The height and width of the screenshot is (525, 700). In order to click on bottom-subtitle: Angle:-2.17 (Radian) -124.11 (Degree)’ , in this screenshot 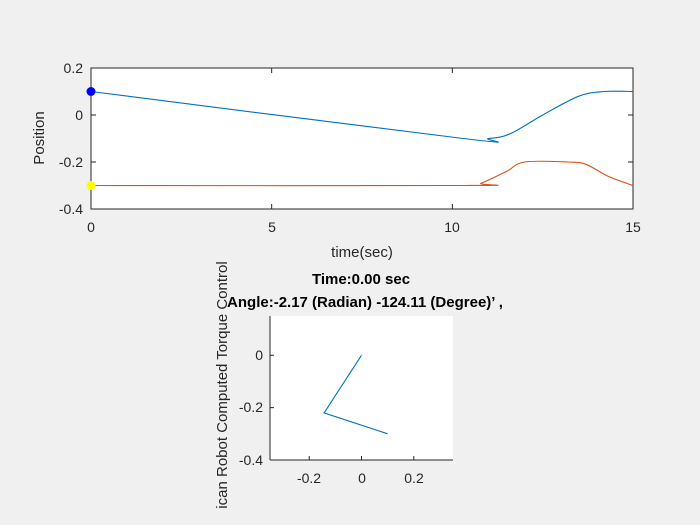, I will do `click(365, 302)`.